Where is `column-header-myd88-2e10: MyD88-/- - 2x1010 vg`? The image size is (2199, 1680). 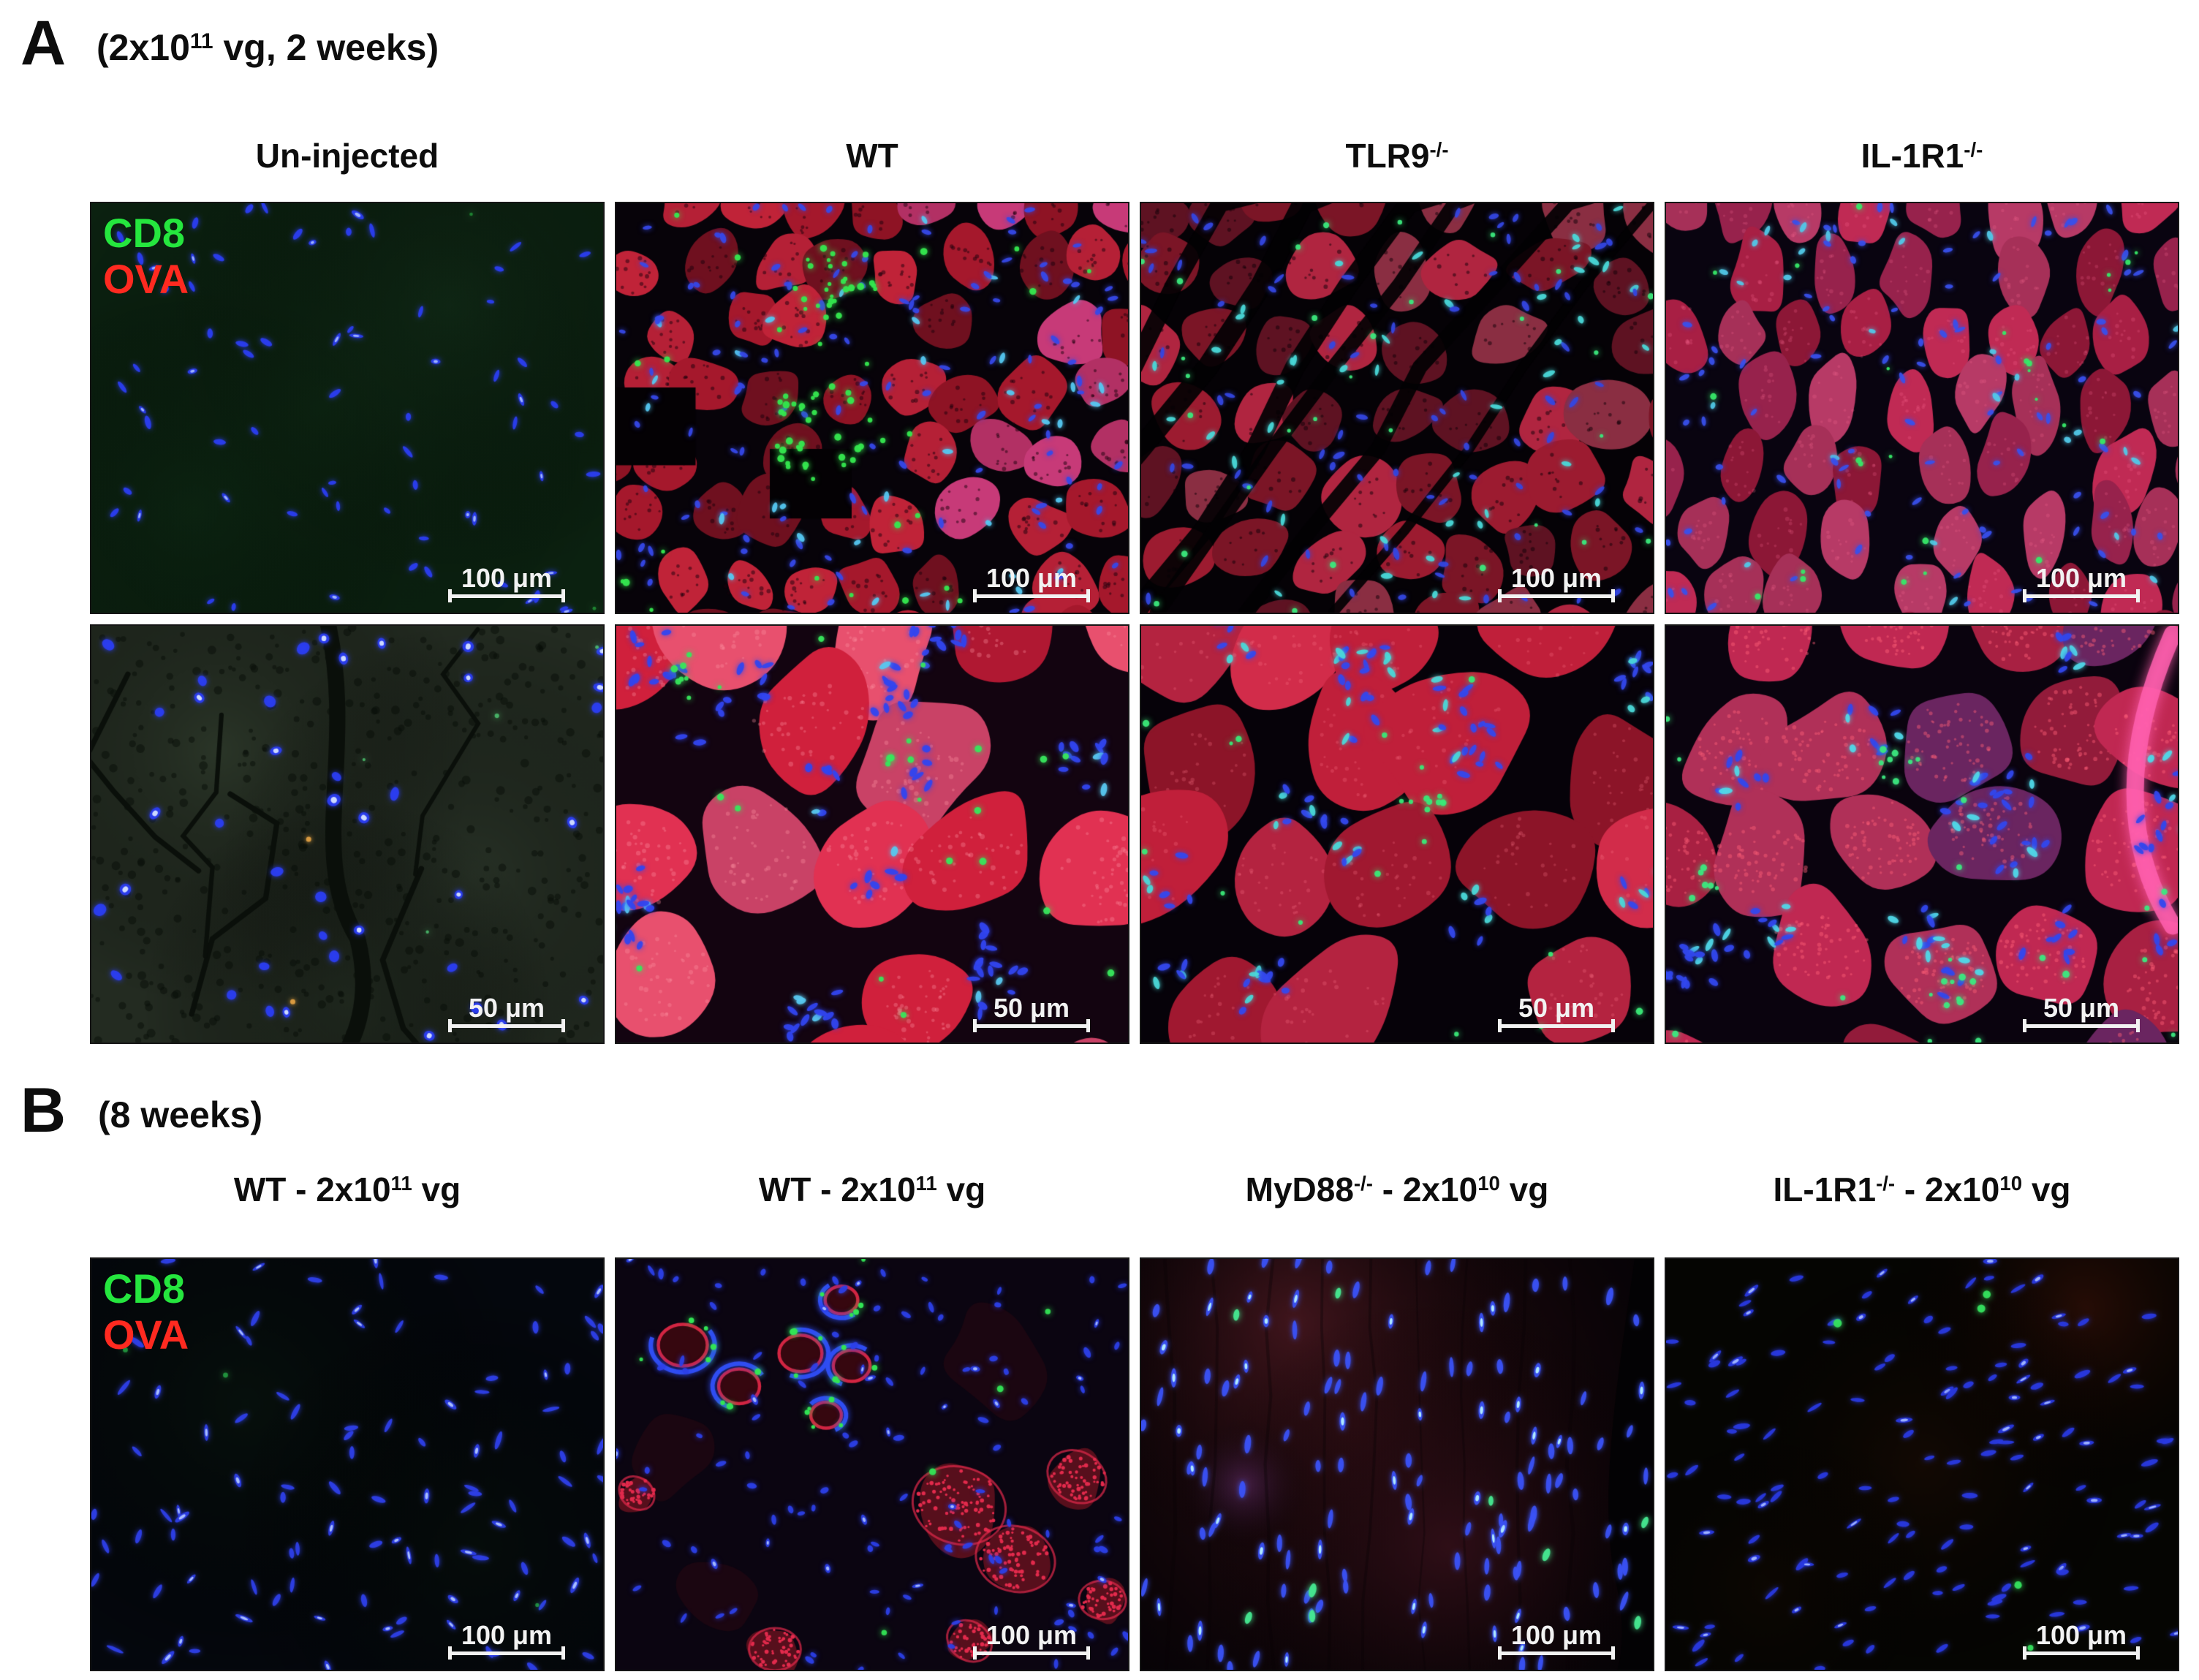 column-header-myd88-2e10: MyD88-/- - 2x1010 vg is located at coordinates (1397, 1189).